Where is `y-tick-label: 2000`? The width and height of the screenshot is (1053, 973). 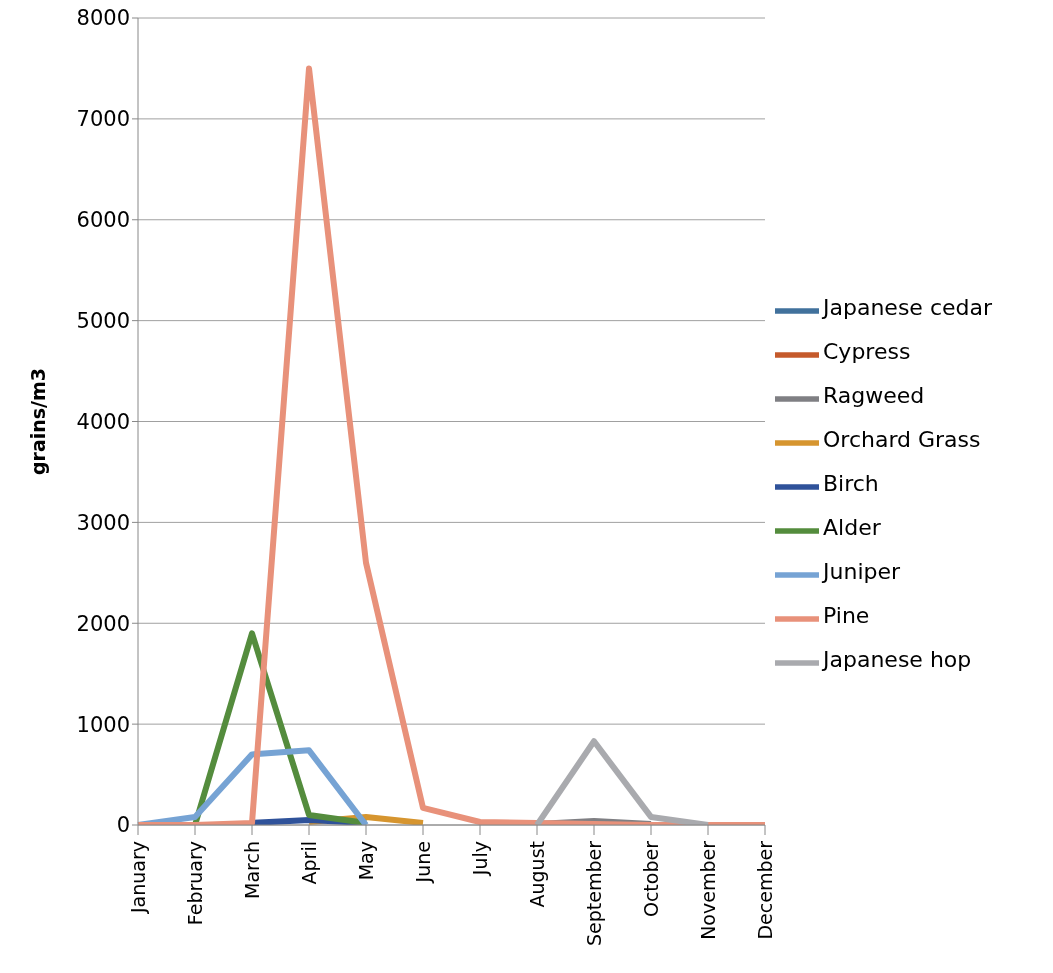 y-tick-label: 2000 is located at coordinates (103, 623).